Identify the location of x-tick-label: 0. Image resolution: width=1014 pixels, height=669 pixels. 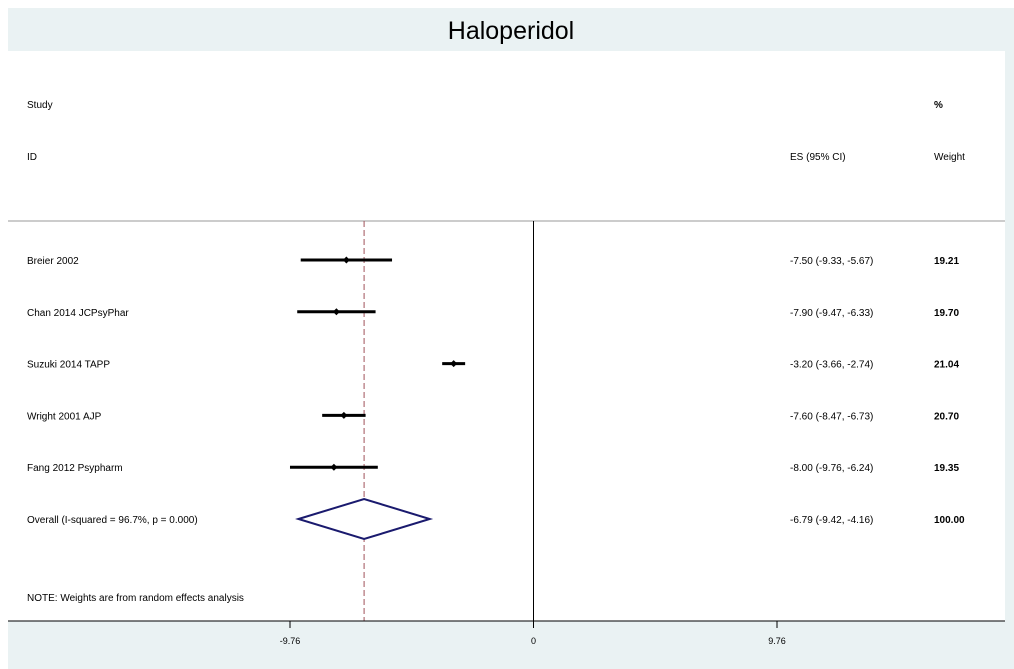
(533, 641).